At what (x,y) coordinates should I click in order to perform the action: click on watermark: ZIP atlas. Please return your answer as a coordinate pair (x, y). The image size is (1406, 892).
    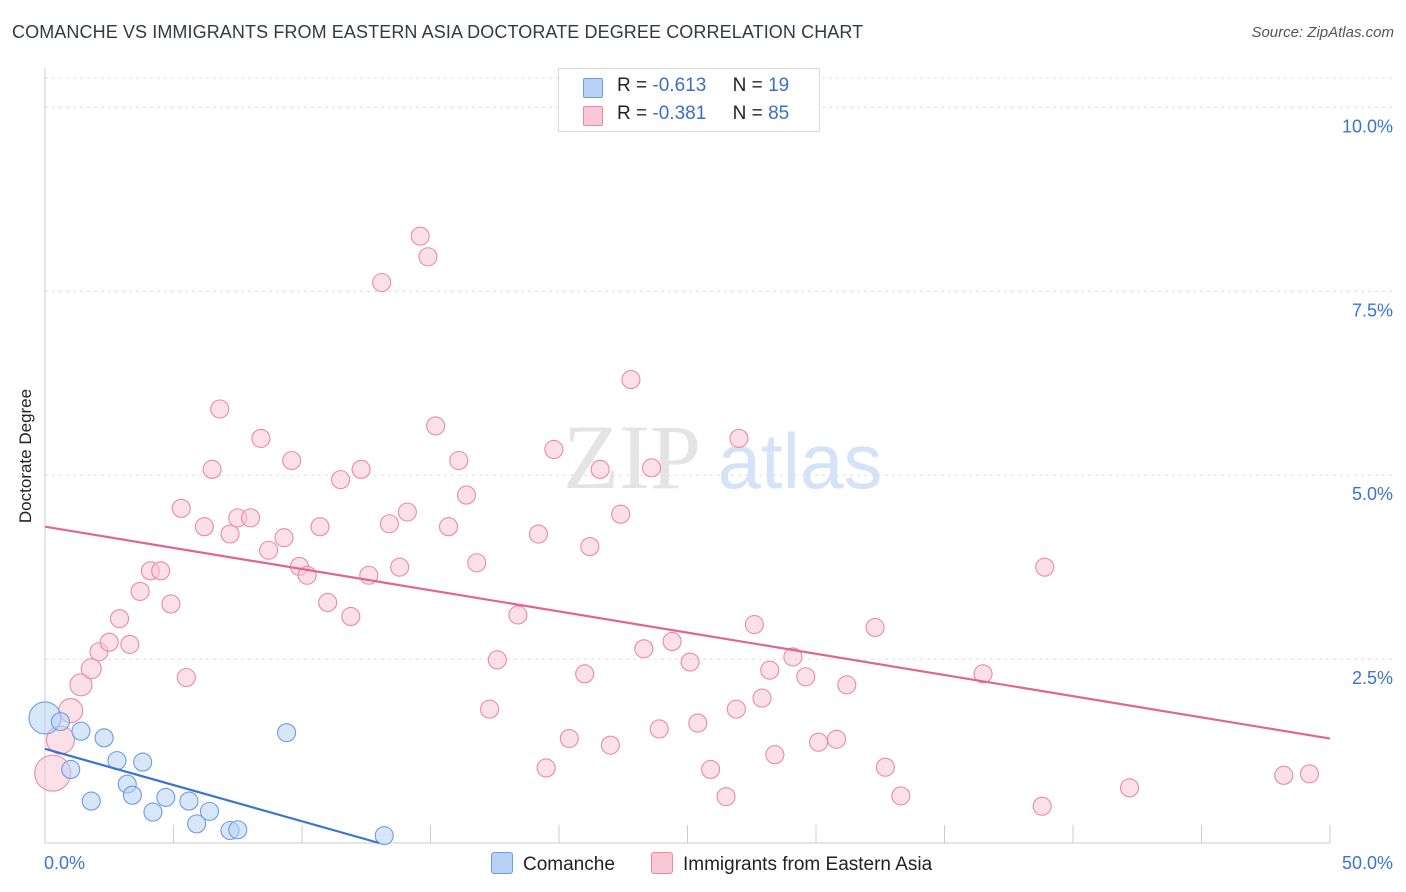
    Looking at the image, I should click on (722, 457).